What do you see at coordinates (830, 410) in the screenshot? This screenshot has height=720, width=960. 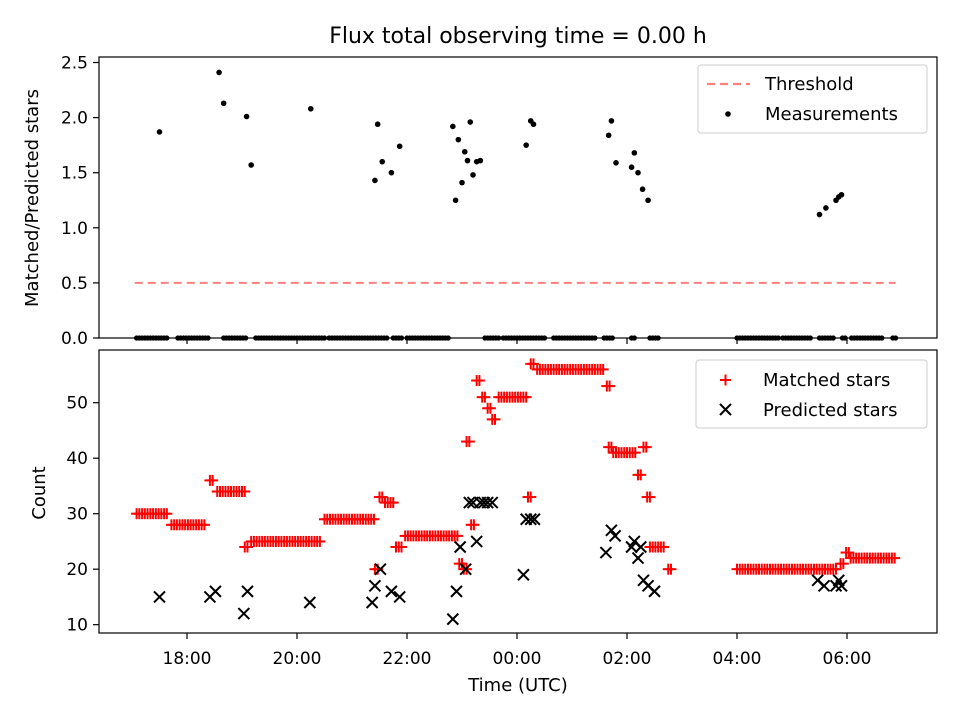 I see `predicted-legend-label: Predicted stars` at bounding box center [830, 410].